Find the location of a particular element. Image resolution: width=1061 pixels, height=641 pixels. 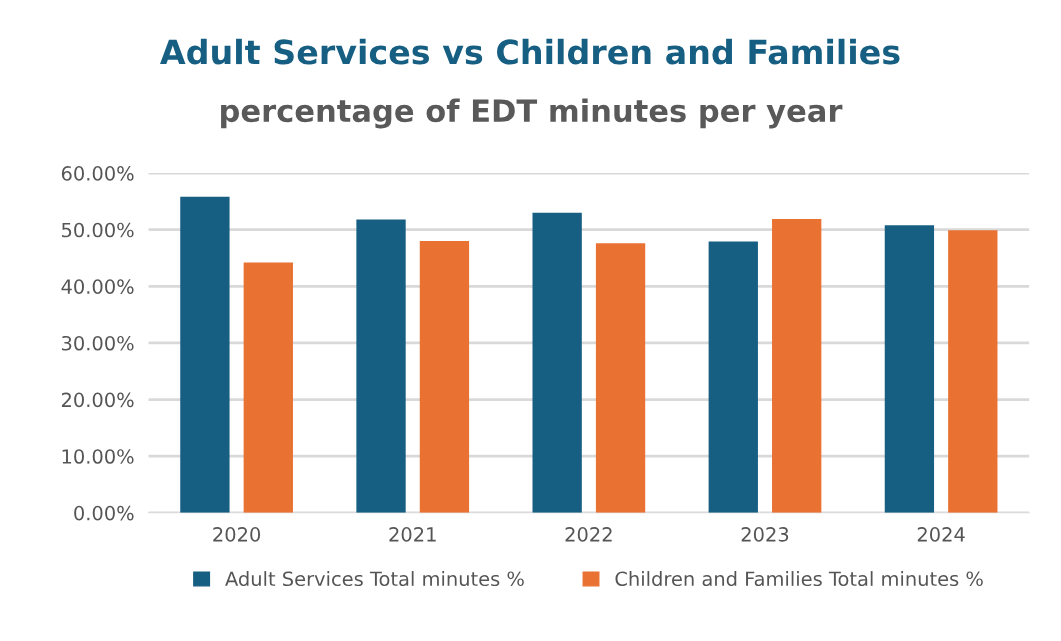

y-tick-label: 60.00% is located at coordinates (97, 173).